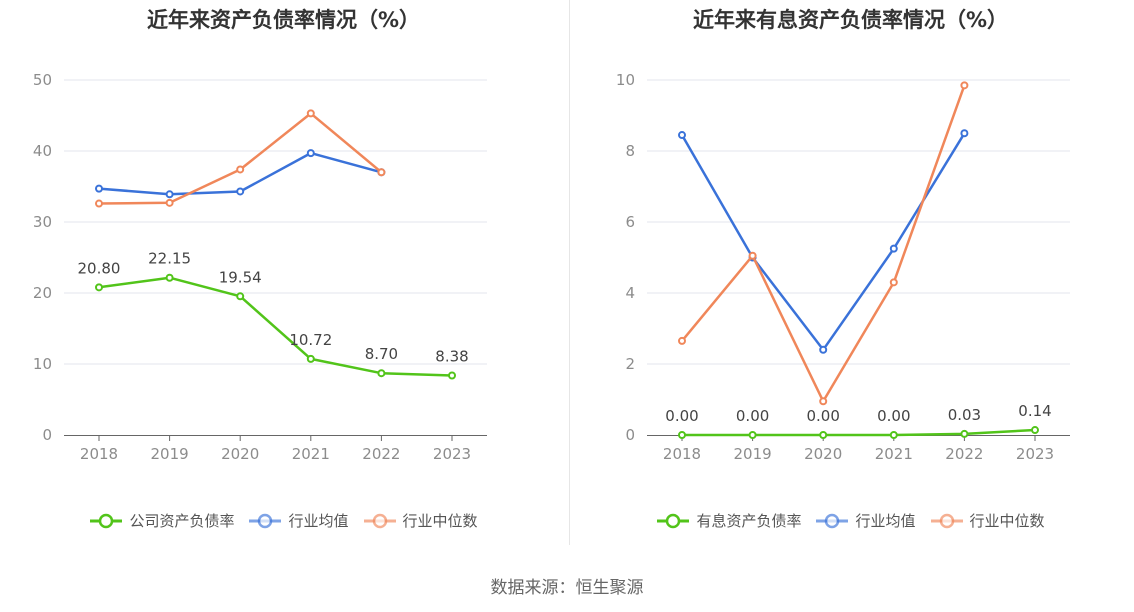 The height and width of the screenshot is (612, 1134). Describe the element at coordinates (310, 340) in the screenshot. I see `data-label: 10.72` at that location.